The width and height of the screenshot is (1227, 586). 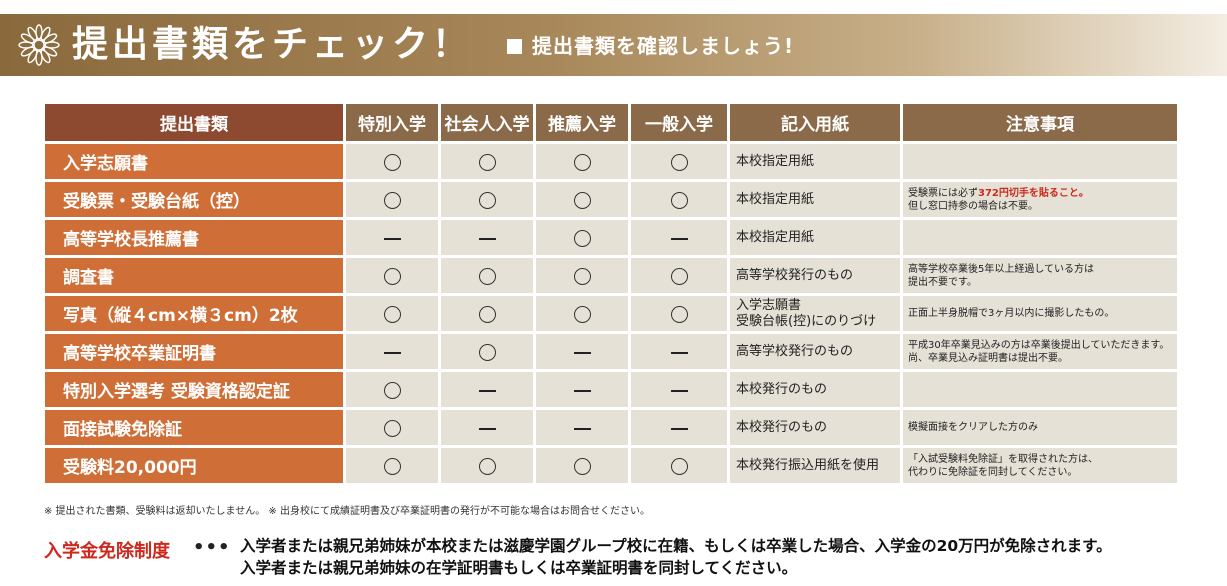 I want to click on note-text: 「入試受験料免除証」を取得された方は、, so click(x=1003, y=459).